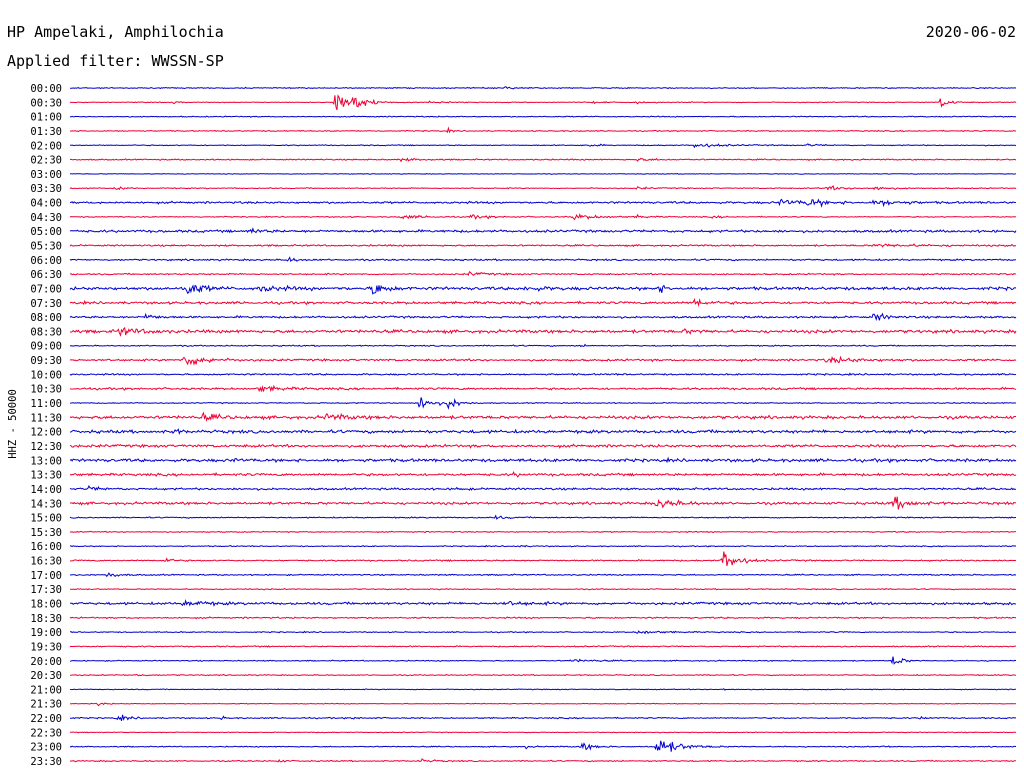 The height and width of the screenshot is (780, 1024). I want to click on time-tick-label: 13:00, so click(46, 461).